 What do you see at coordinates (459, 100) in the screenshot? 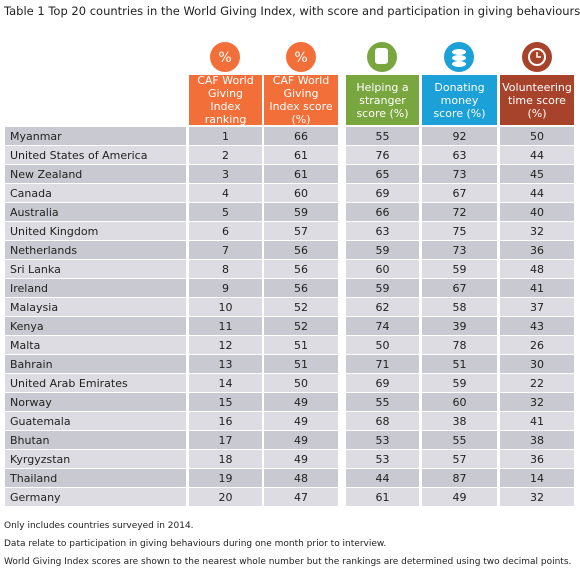
I see `column-header: Donating money score (%)` at bounding box center [459, 100].